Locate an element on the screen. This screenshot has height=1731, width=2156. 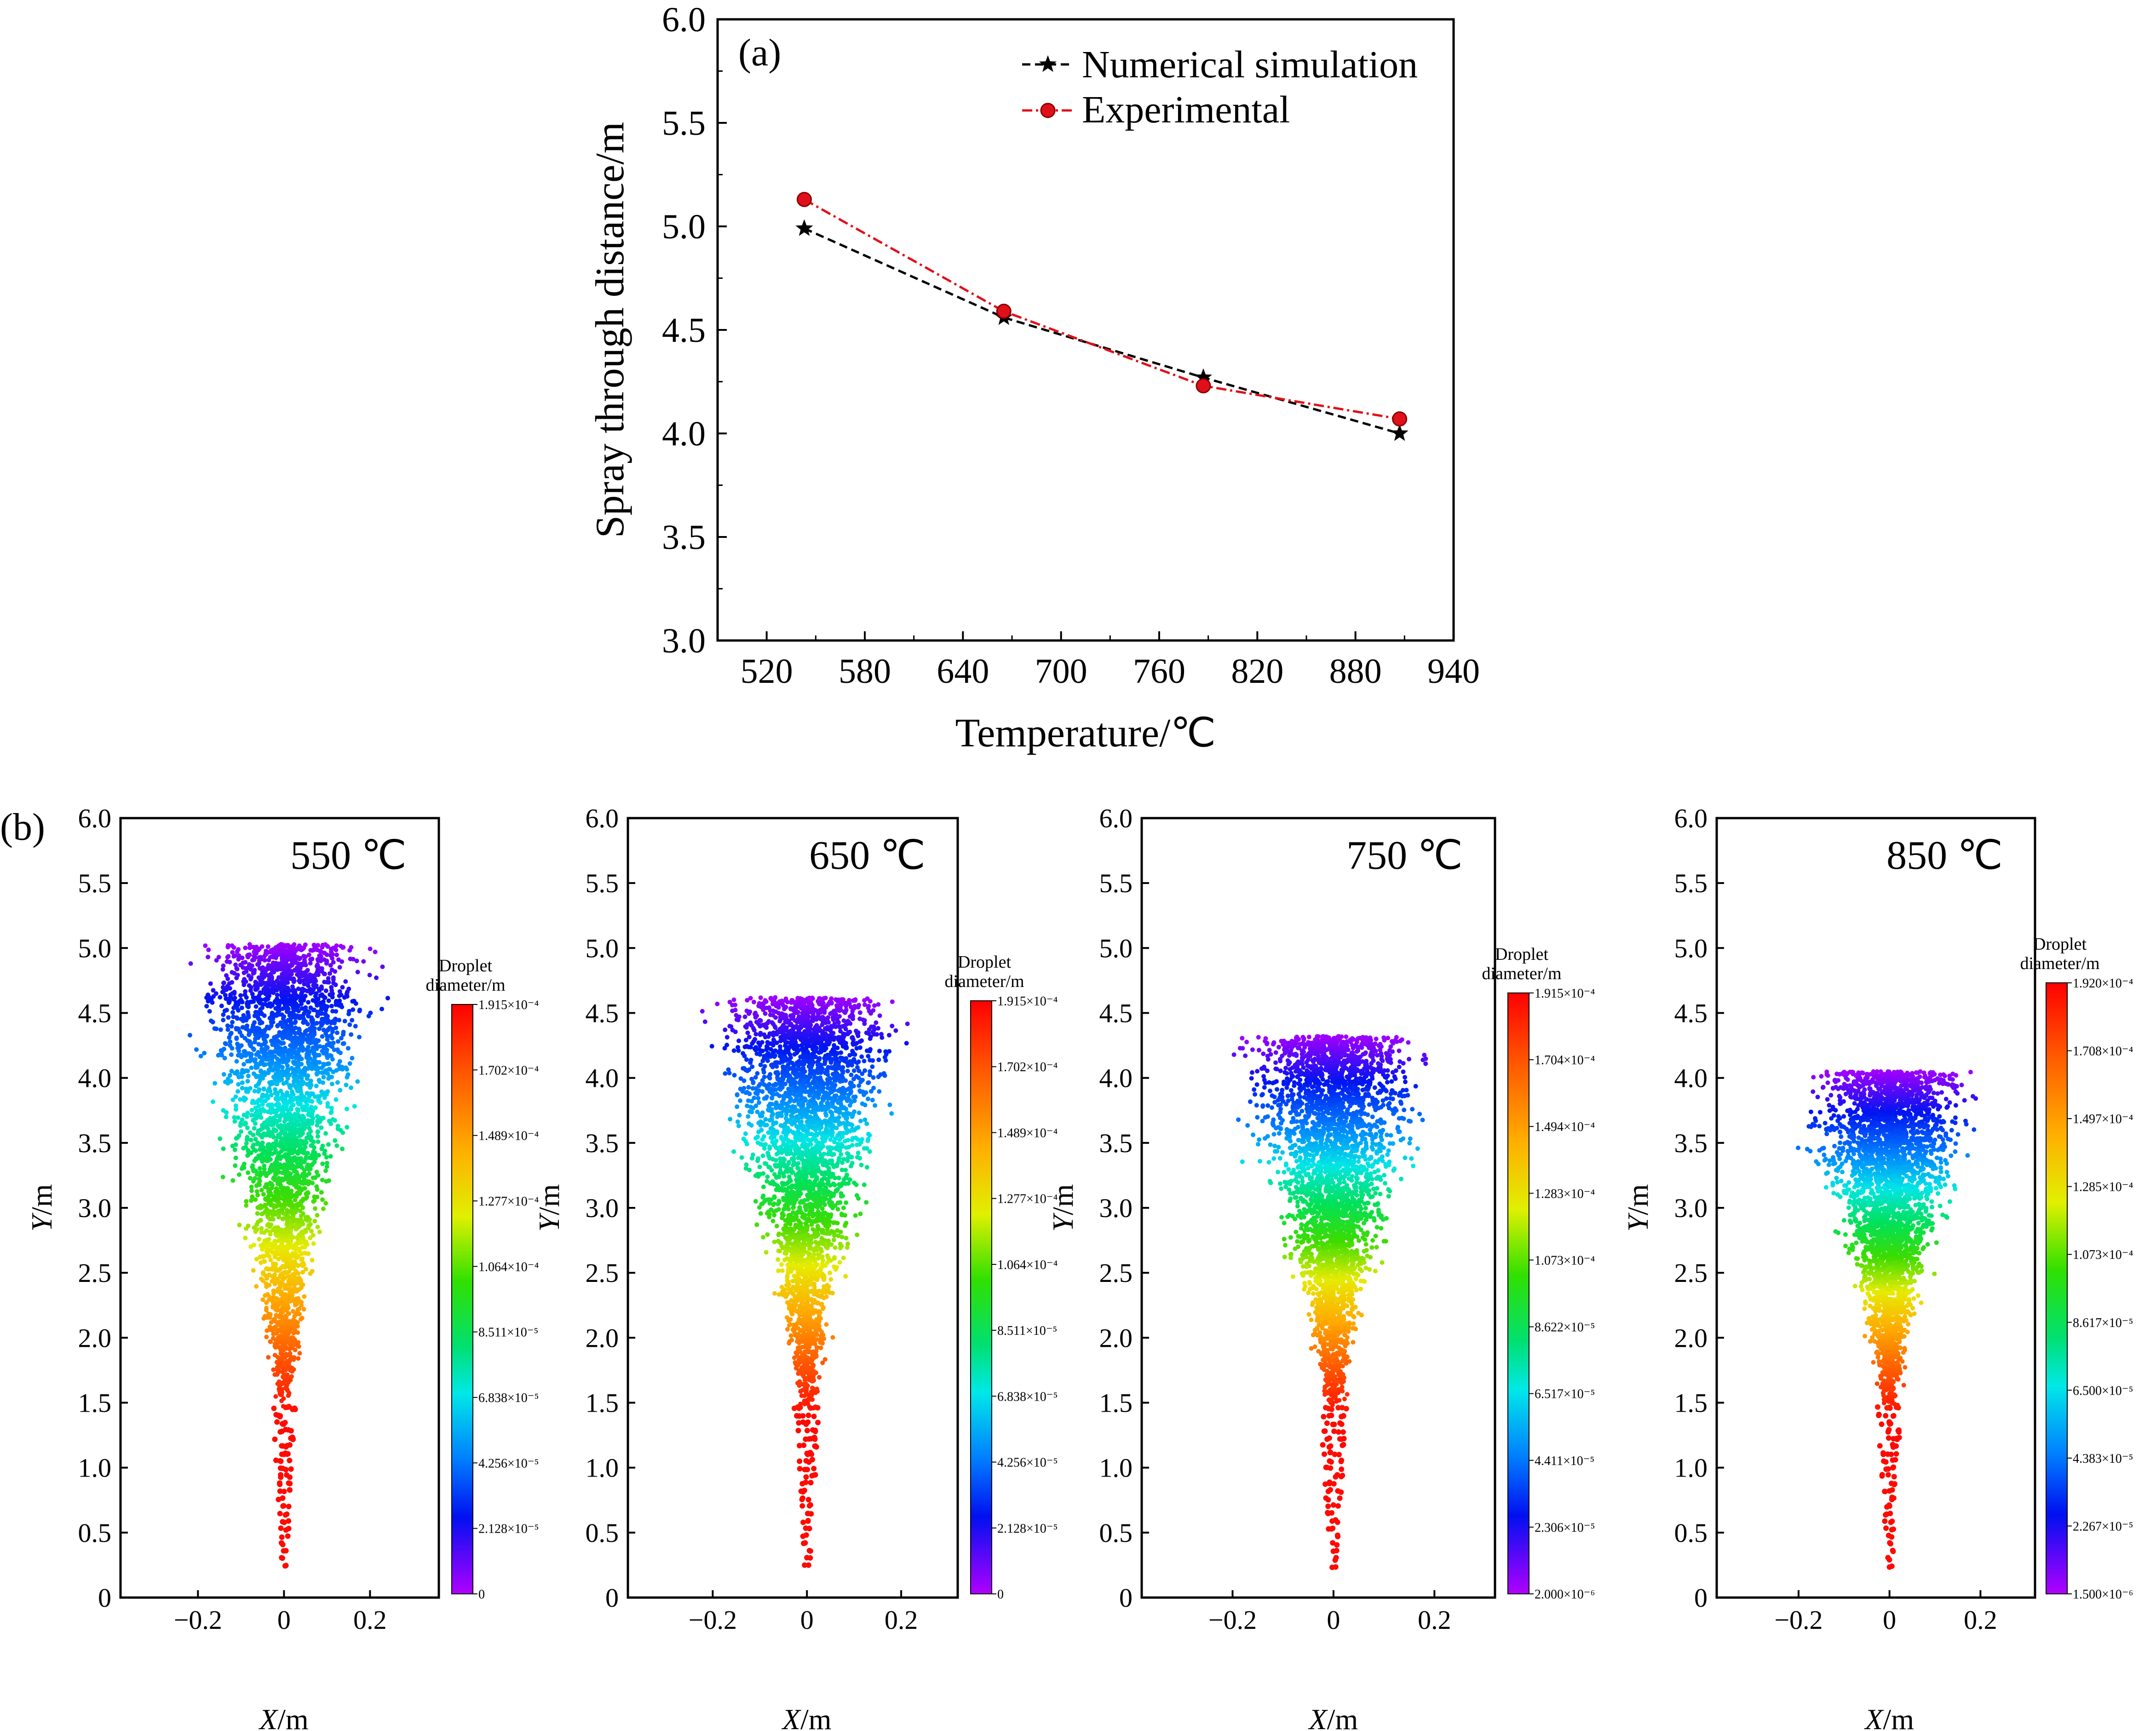
simulation-point is located at coordinates (1203, 376).